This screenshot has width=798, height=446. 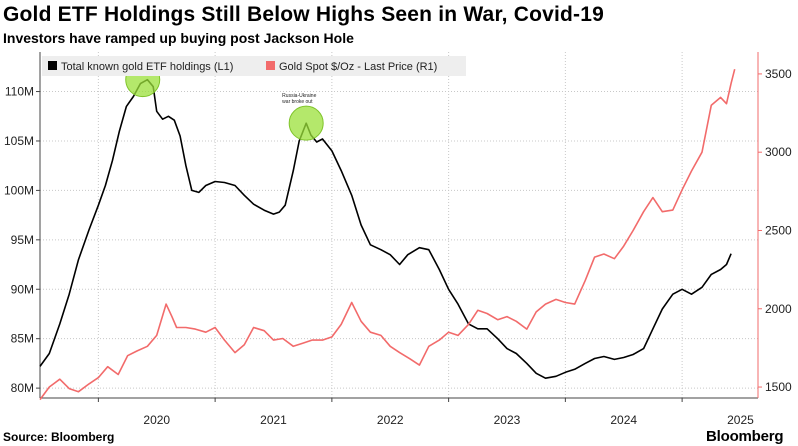 What do you see at coordinates (147, 67) in the screenshot?
I see `legend-label-holdings: Total known gold ETF holdings (L1)` at bounding box center [147, 67].